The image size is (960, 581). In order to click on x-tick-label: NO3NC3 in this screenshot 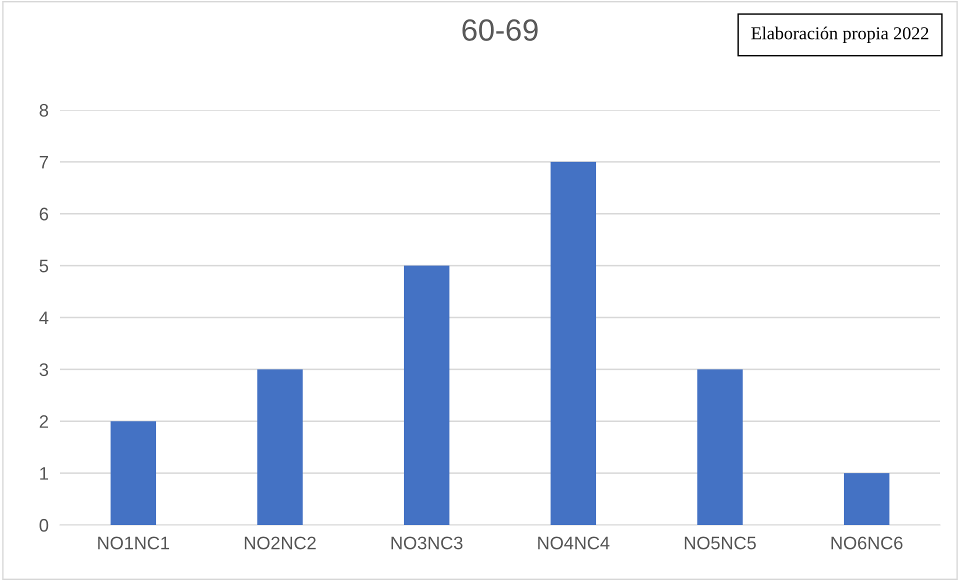, I will do `click(427, 543)`.